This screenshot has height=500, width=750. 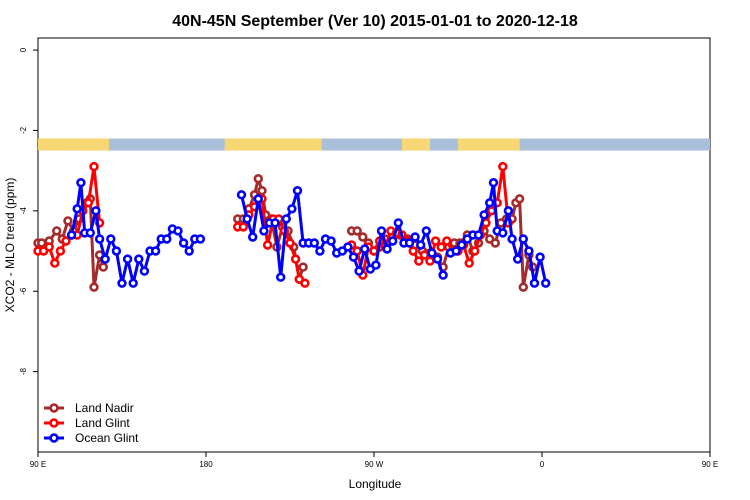 What do you see at coordinates (710, 464) in the screenshot?
I see `x-tick-label-4: 90 E` at bounding box center [710, 464].